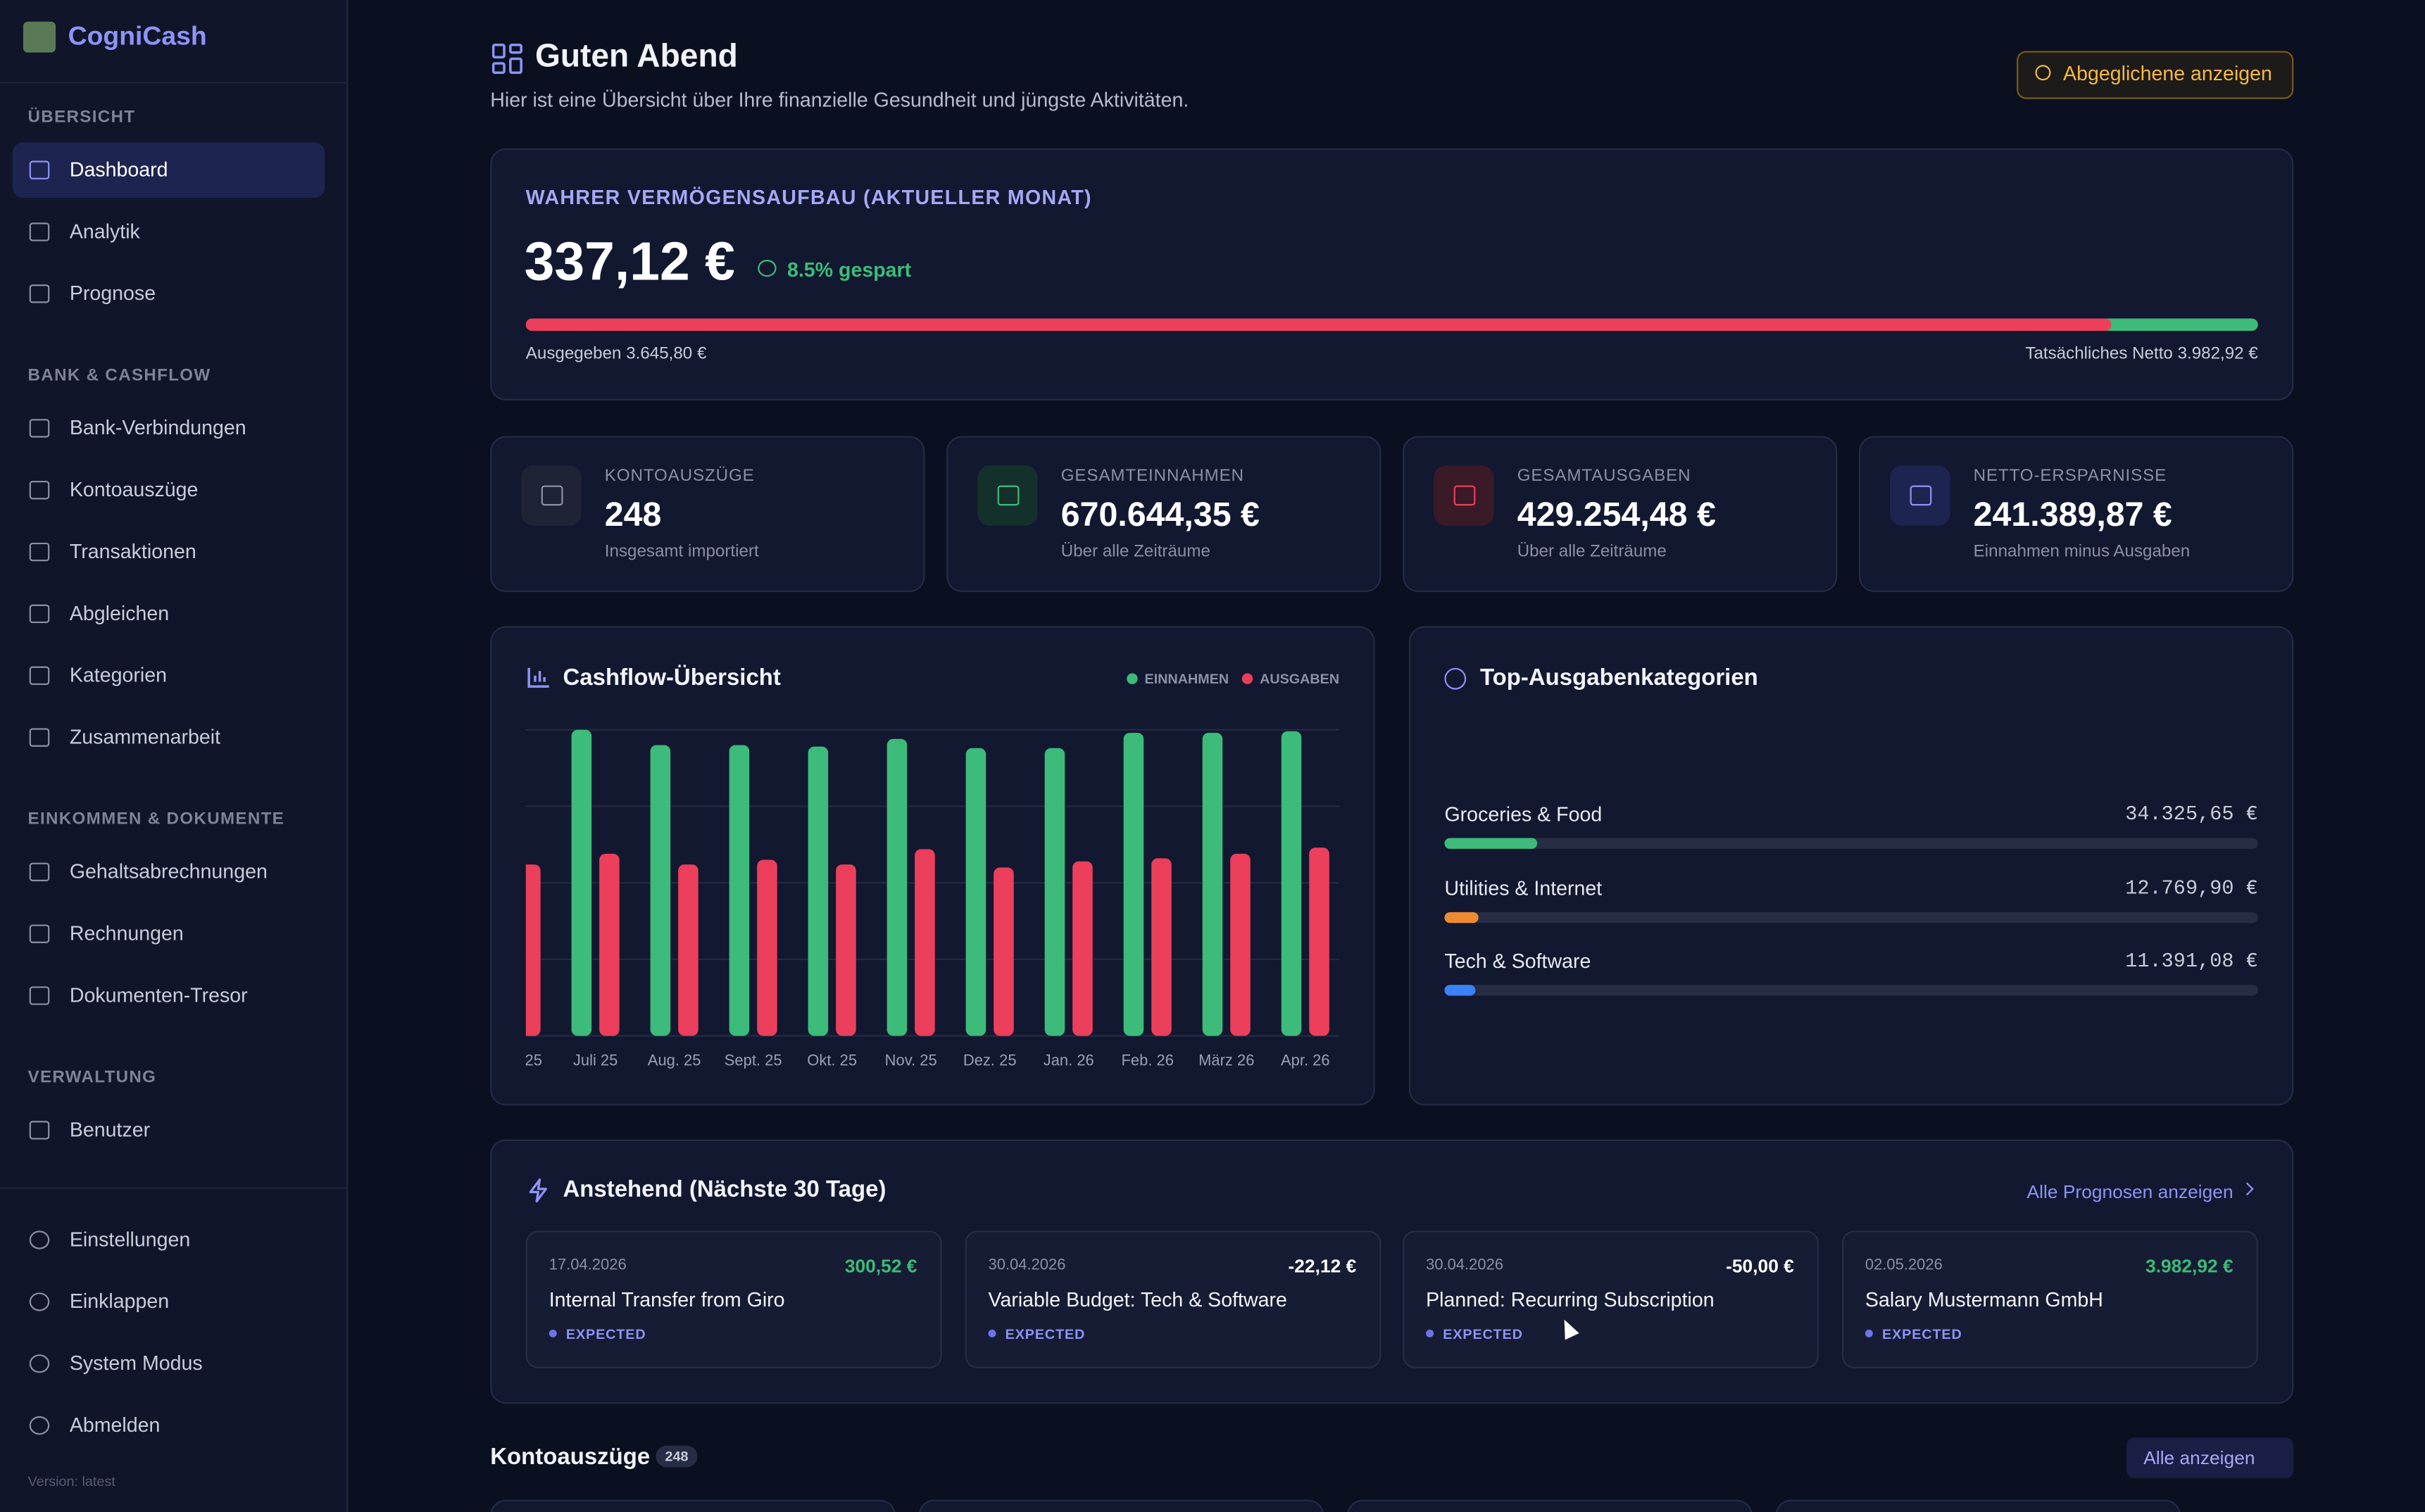  What do you see at coordinates (595, 1060) in the screenshot?
I see `x-tick-label: Juli 25` at bounding box center [595, 1060].